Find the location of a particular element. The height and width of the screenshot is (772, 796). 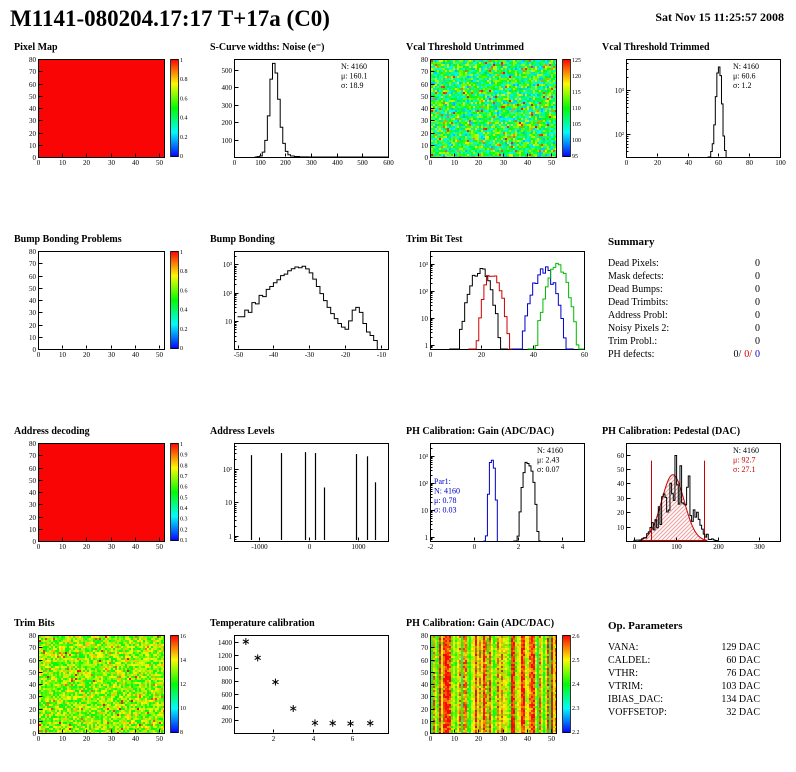

panel-scurve-noise: S-Curve widths: Noise (e⁻) is located at coordinates (304, 106).